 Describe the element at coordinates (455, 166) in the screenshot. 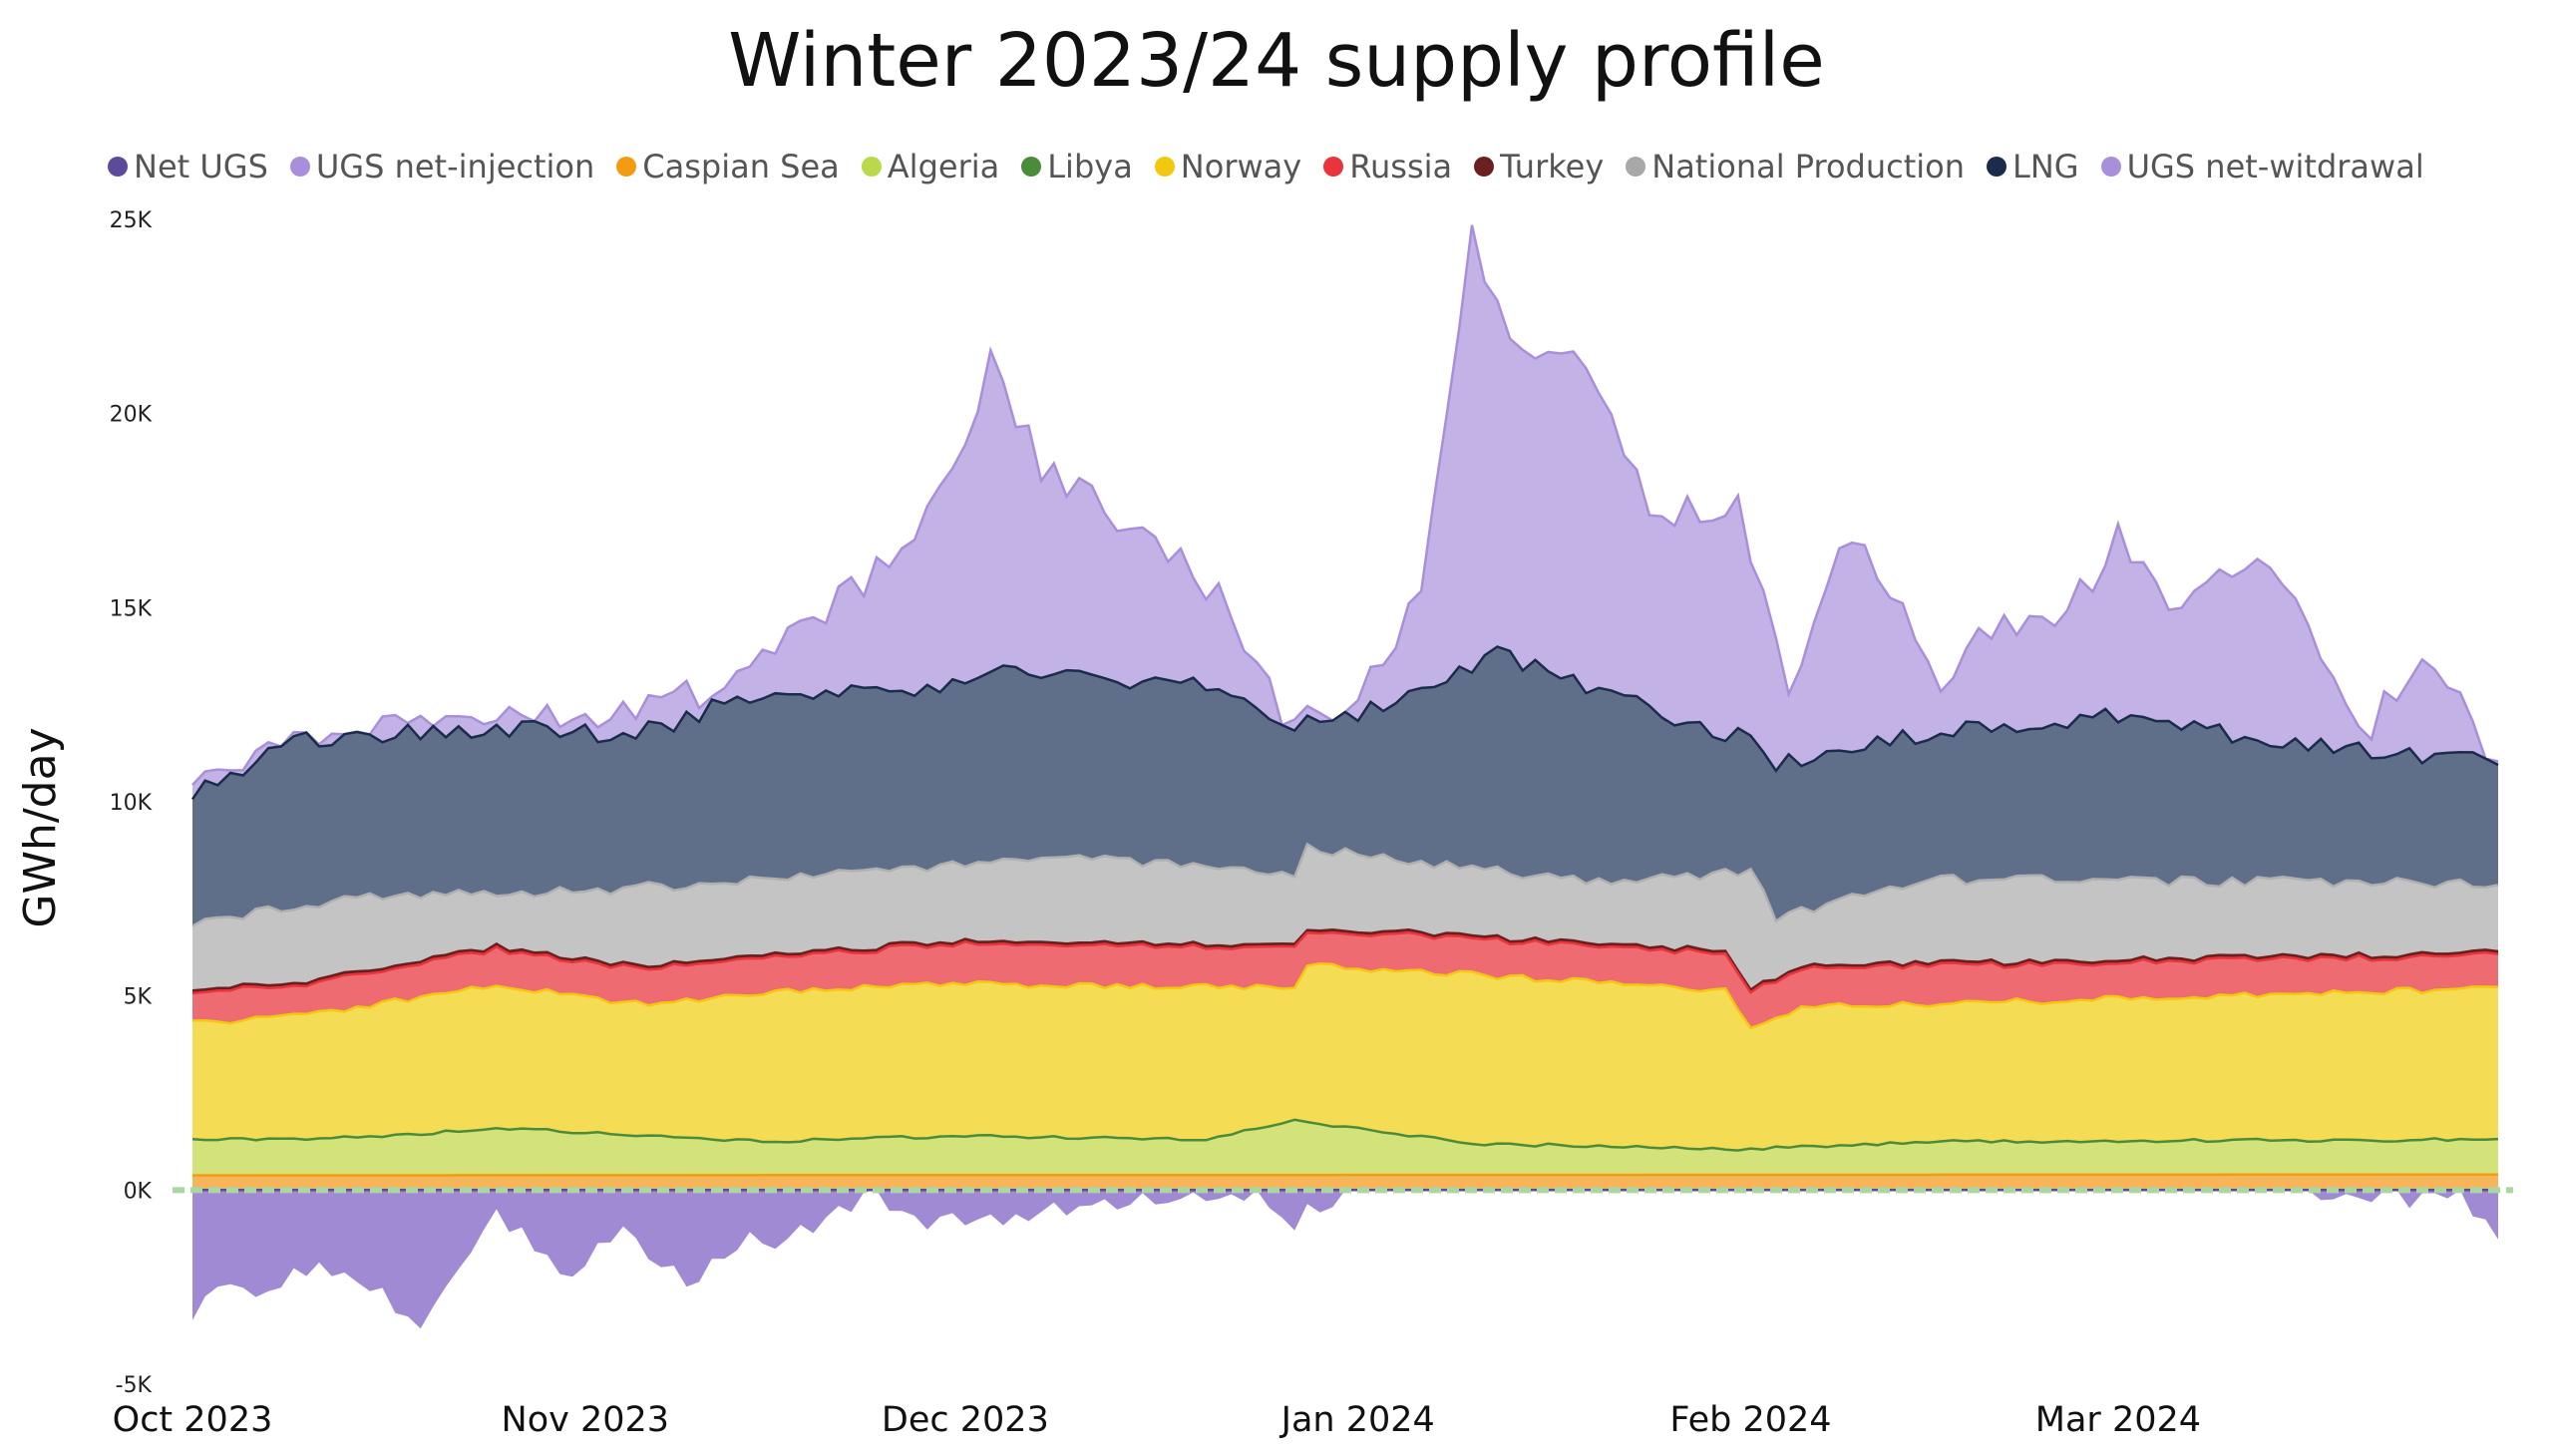

I see `legend-label: UGS net-injection` at that location.